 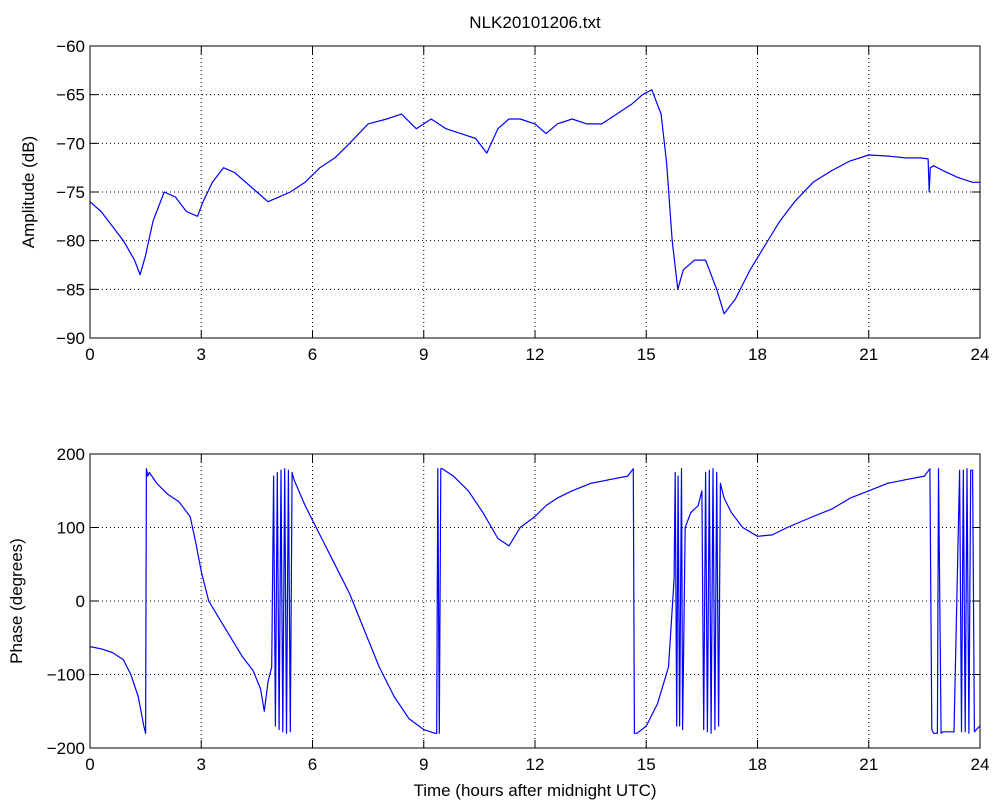 What do you see at coordinates (868, 764) in the screenshot?
I see `phase-x-tick-label: 21` at bounding box center [868, 764].